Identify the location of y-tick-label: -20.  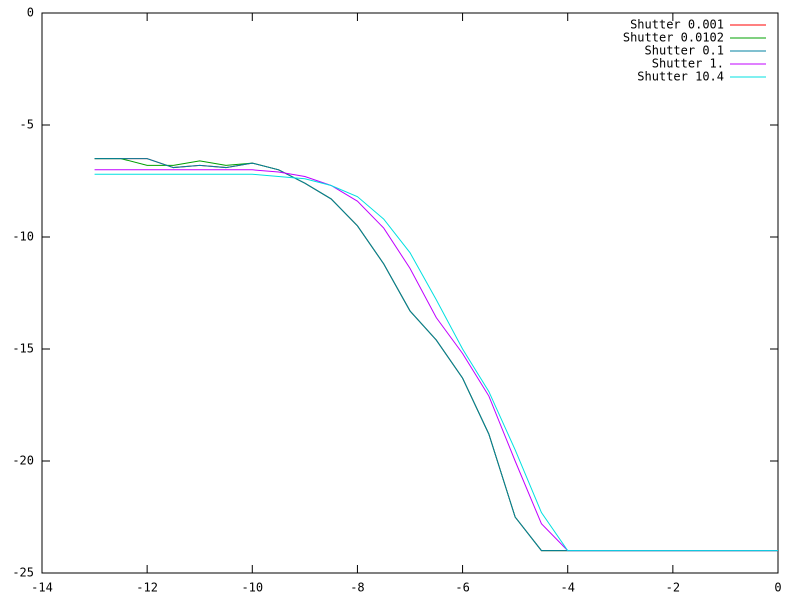
(23, 461).